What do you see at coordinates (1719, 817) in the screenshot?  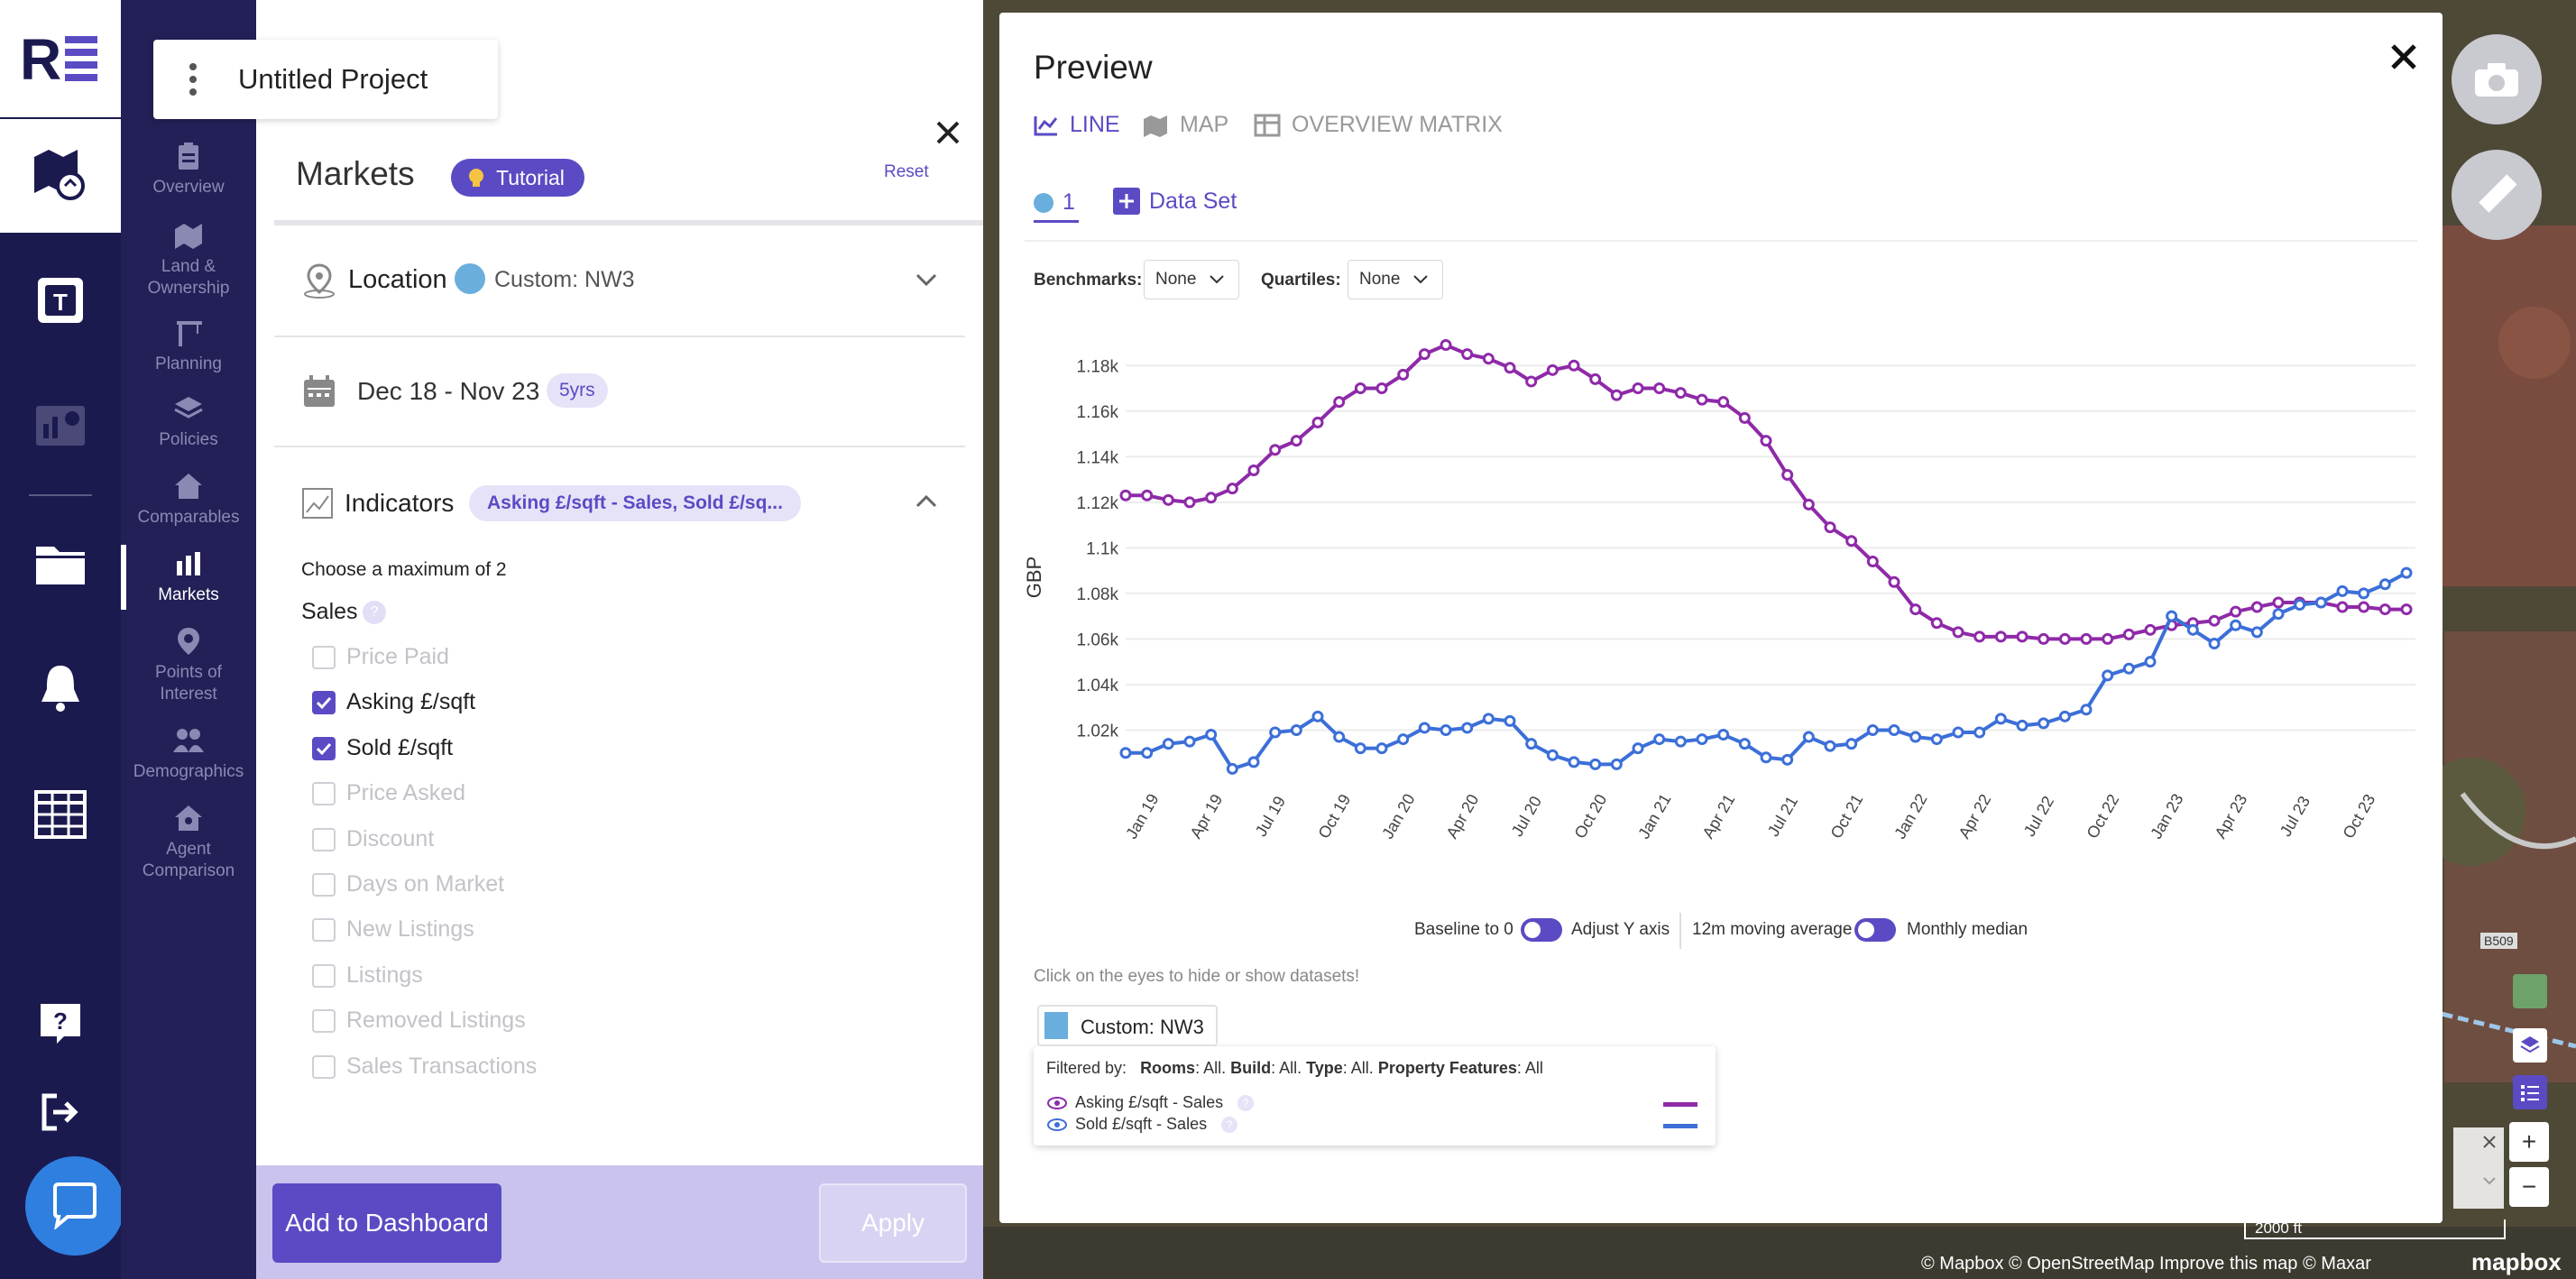 I see `x-tick-label: Apr 21` at bounding box center [1719, 817].